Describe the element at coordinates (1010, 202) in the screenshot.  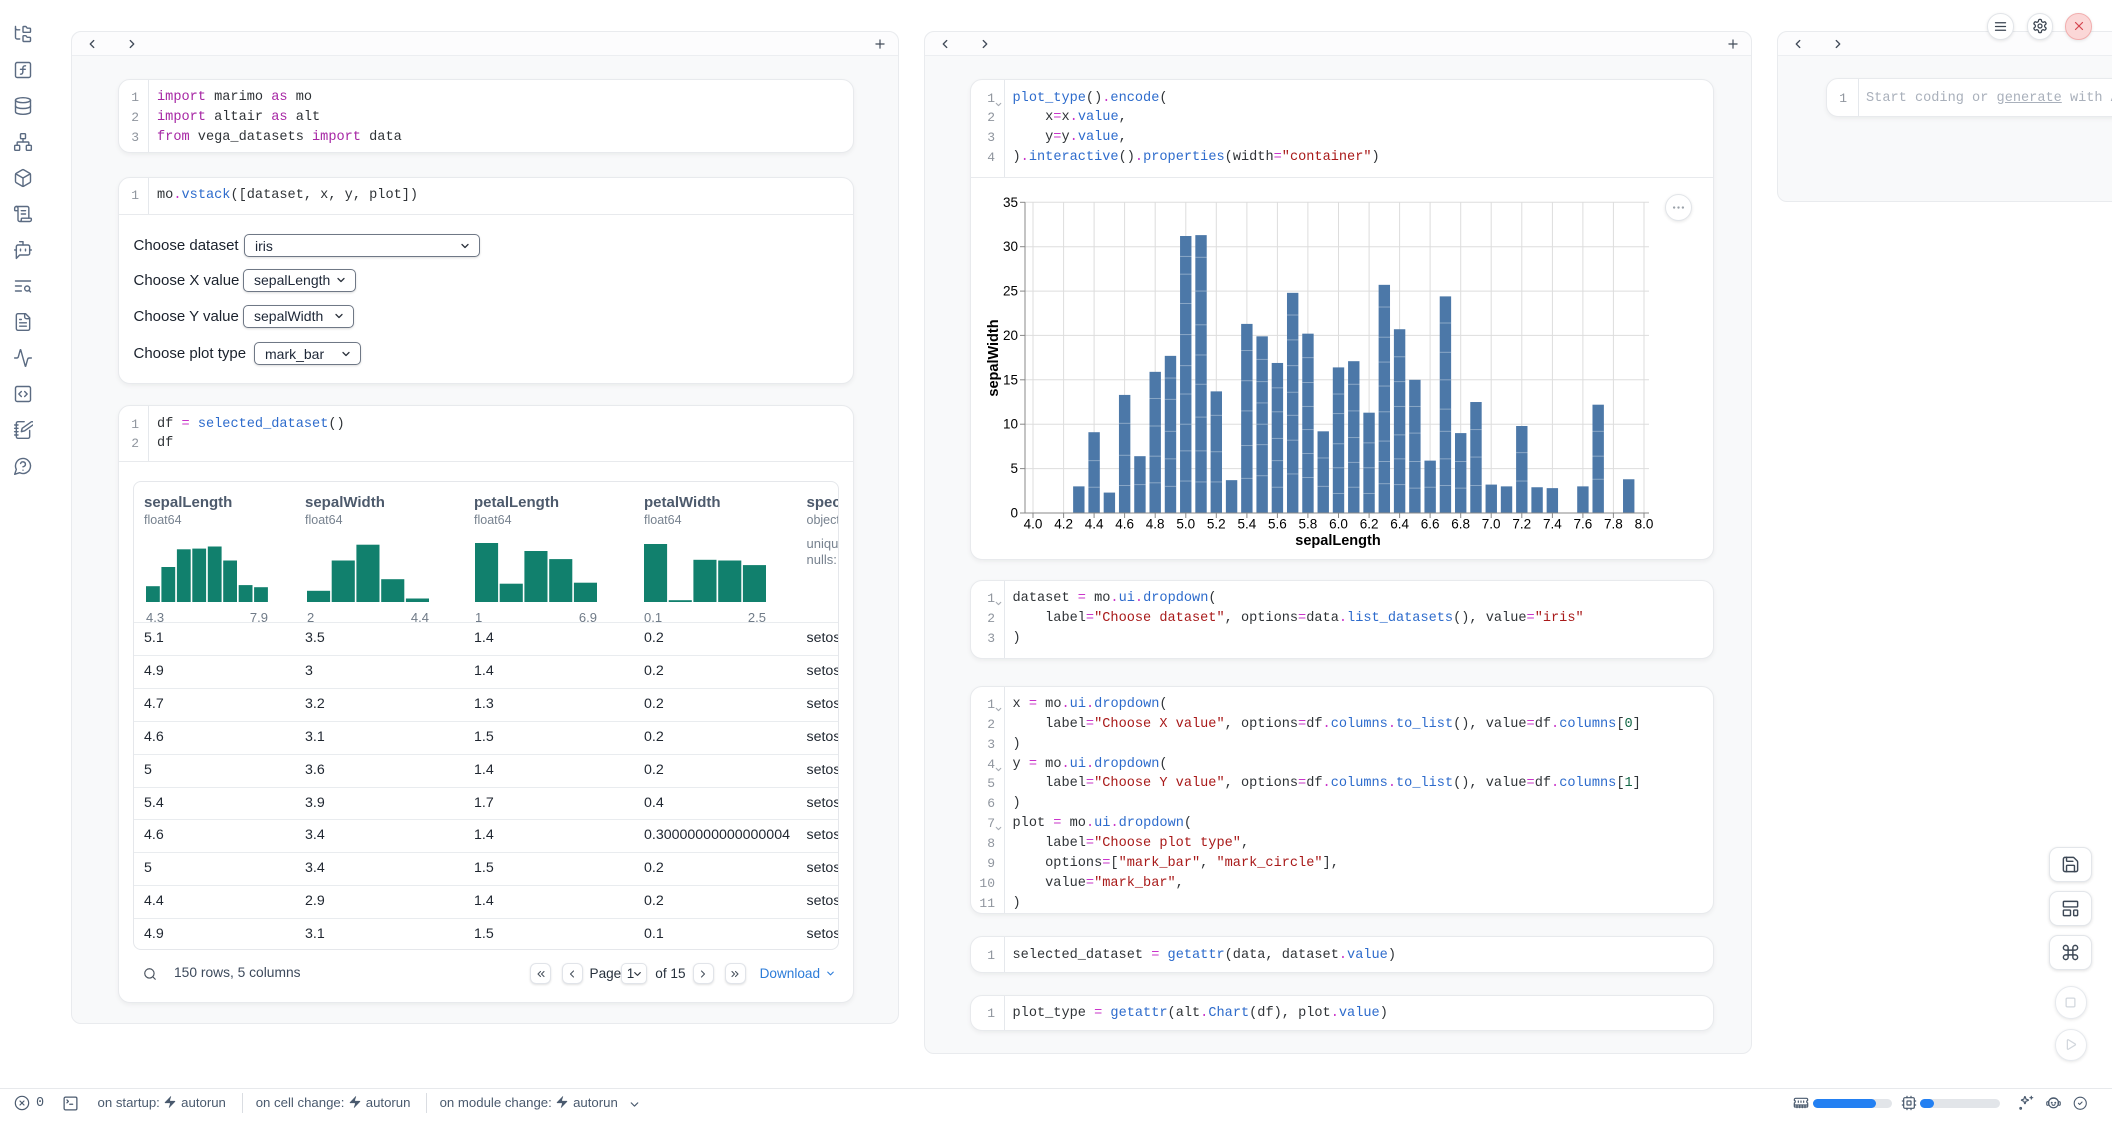
I see `svg-text: 35` at that location.